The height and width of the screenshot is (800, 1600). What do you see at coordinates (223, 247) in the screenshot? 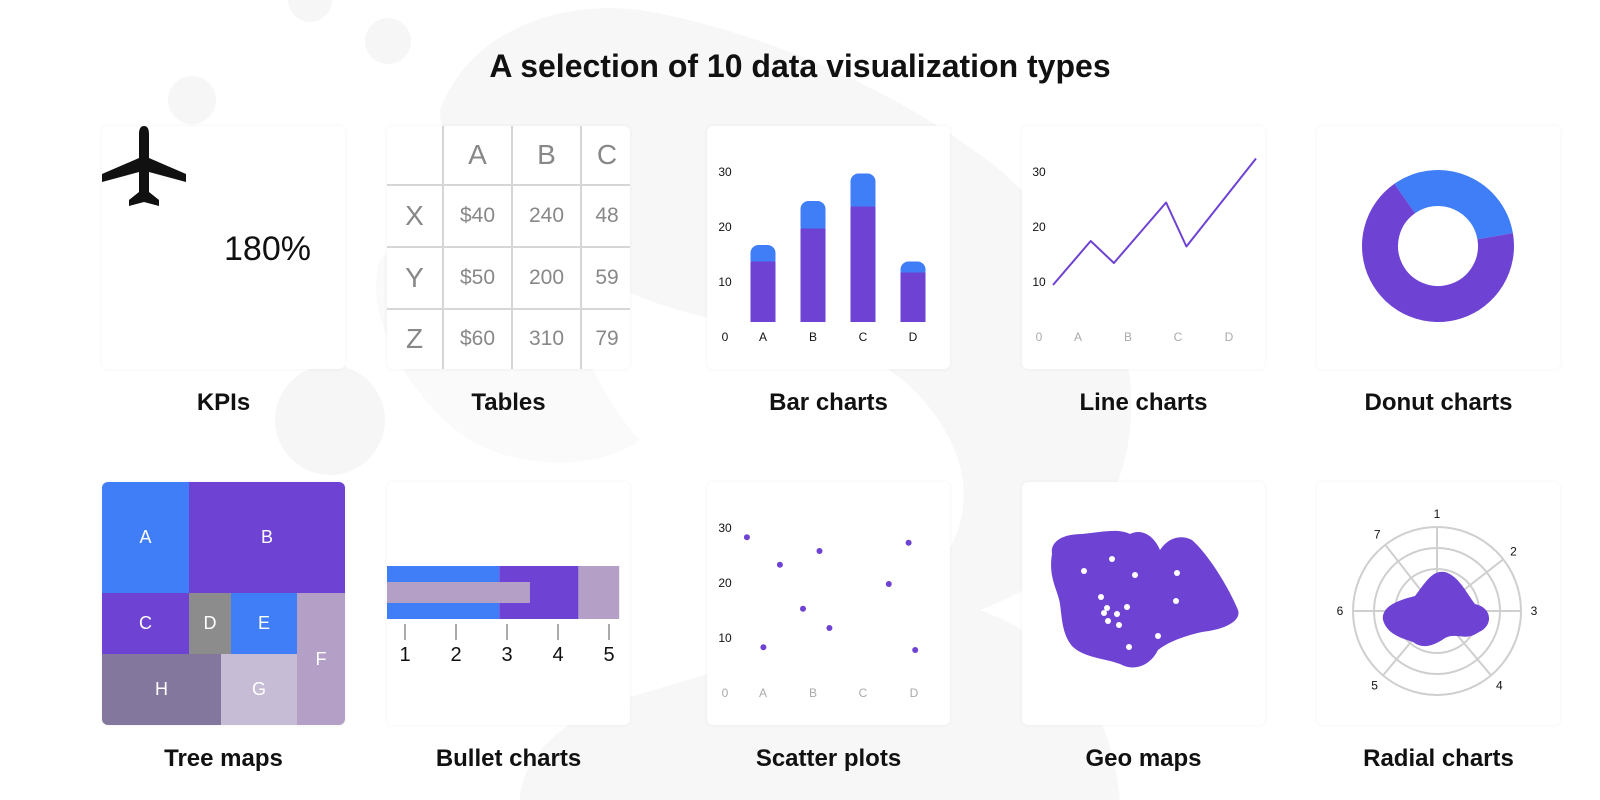
I see `kpi-card: 180%` at bounding box center [223, 247].